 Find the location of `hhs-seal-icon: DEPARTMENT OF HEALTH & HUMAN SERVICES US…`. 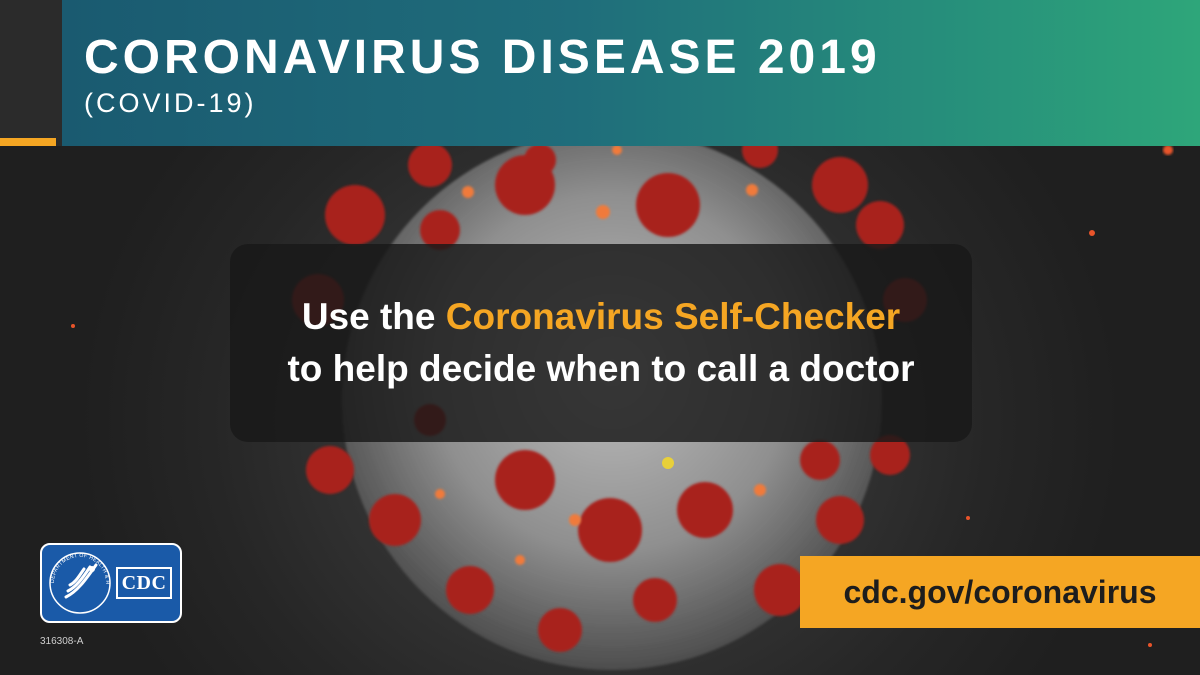

hhs-seal-icon: DEPARTMENT OF HEALTH & HUMAN SERVICES US… is located at coordinates (75, 577).